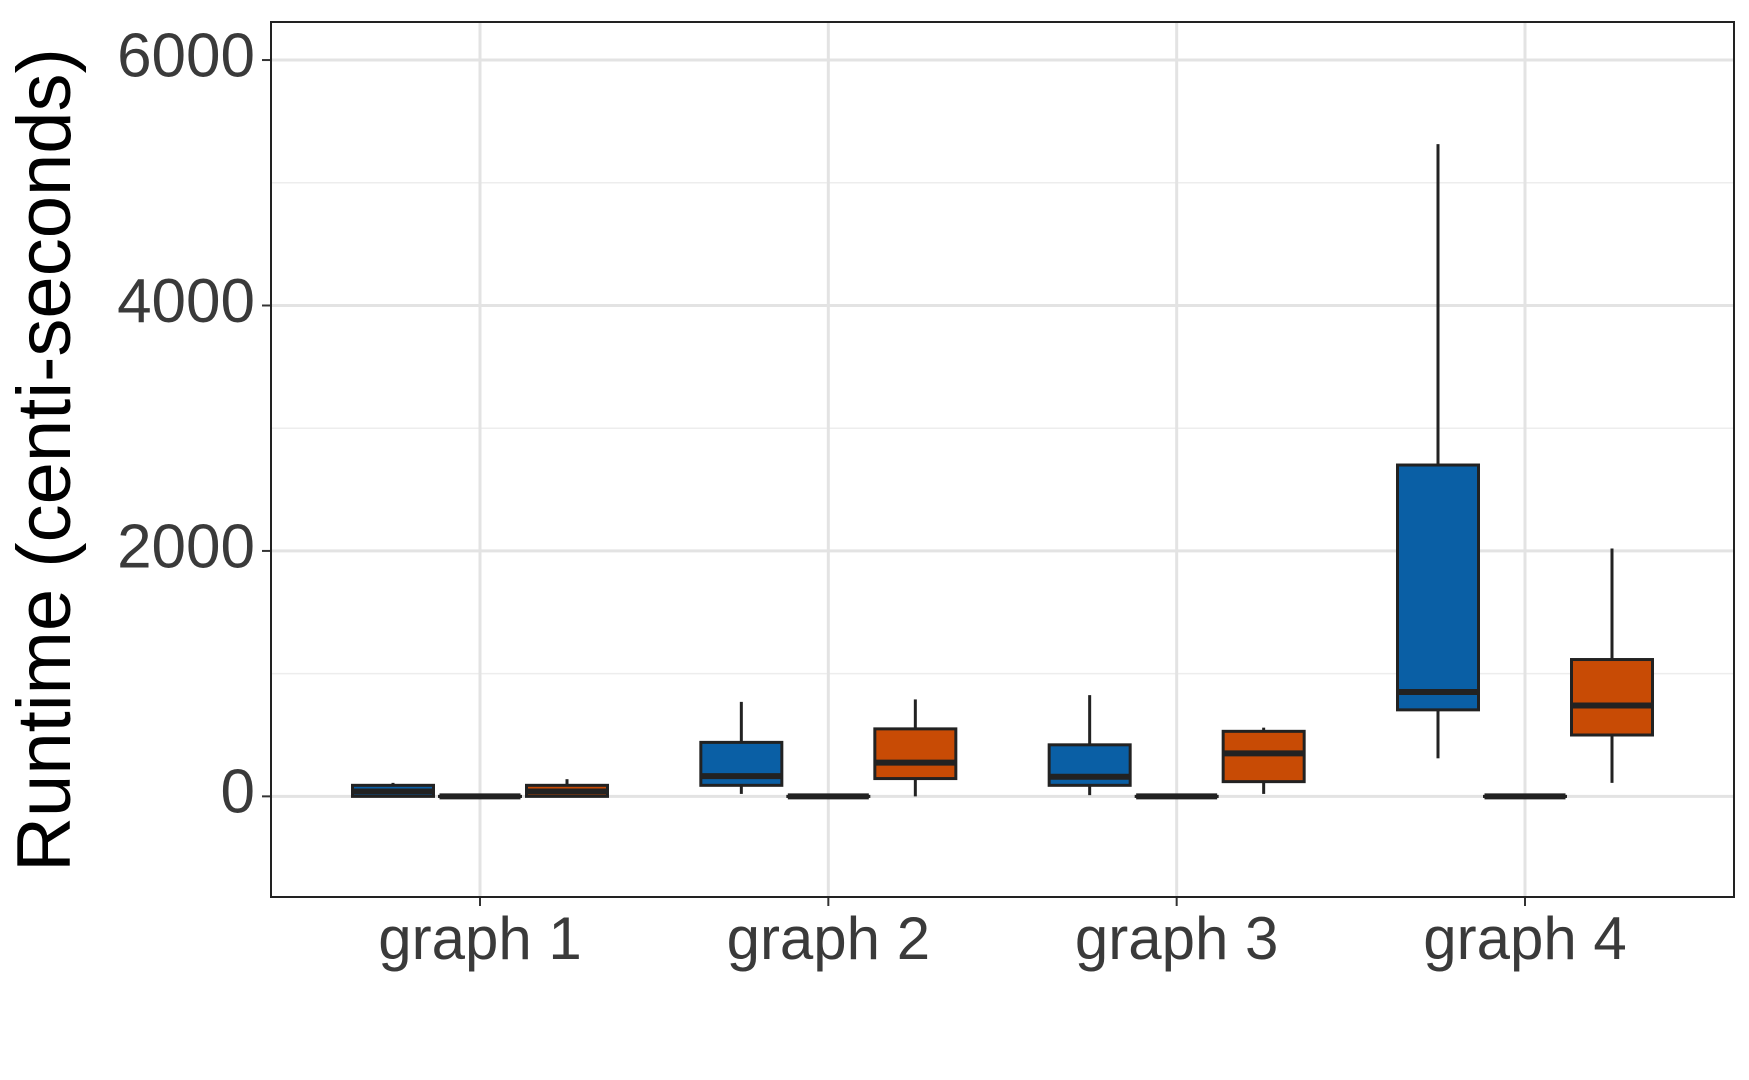 This screenshot has height=1080, width=1749. What do you see at coordinates (829, 938) in the screenshot?
I see `x-tick-label: graph 2` at bounding box center [829, 938].